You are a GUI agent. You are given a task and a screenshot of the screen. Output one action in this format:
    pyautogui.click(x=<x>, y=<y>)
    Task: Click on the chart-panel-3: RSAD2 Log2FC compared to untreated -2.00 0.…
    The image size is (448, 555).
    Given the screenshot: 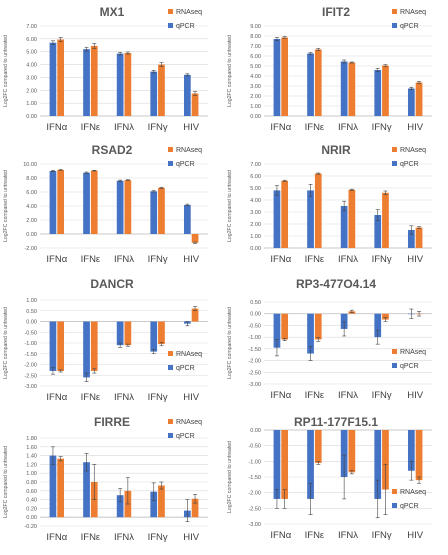 What is the action you would take?
    pyautogui.click(x=105, y=204)
    